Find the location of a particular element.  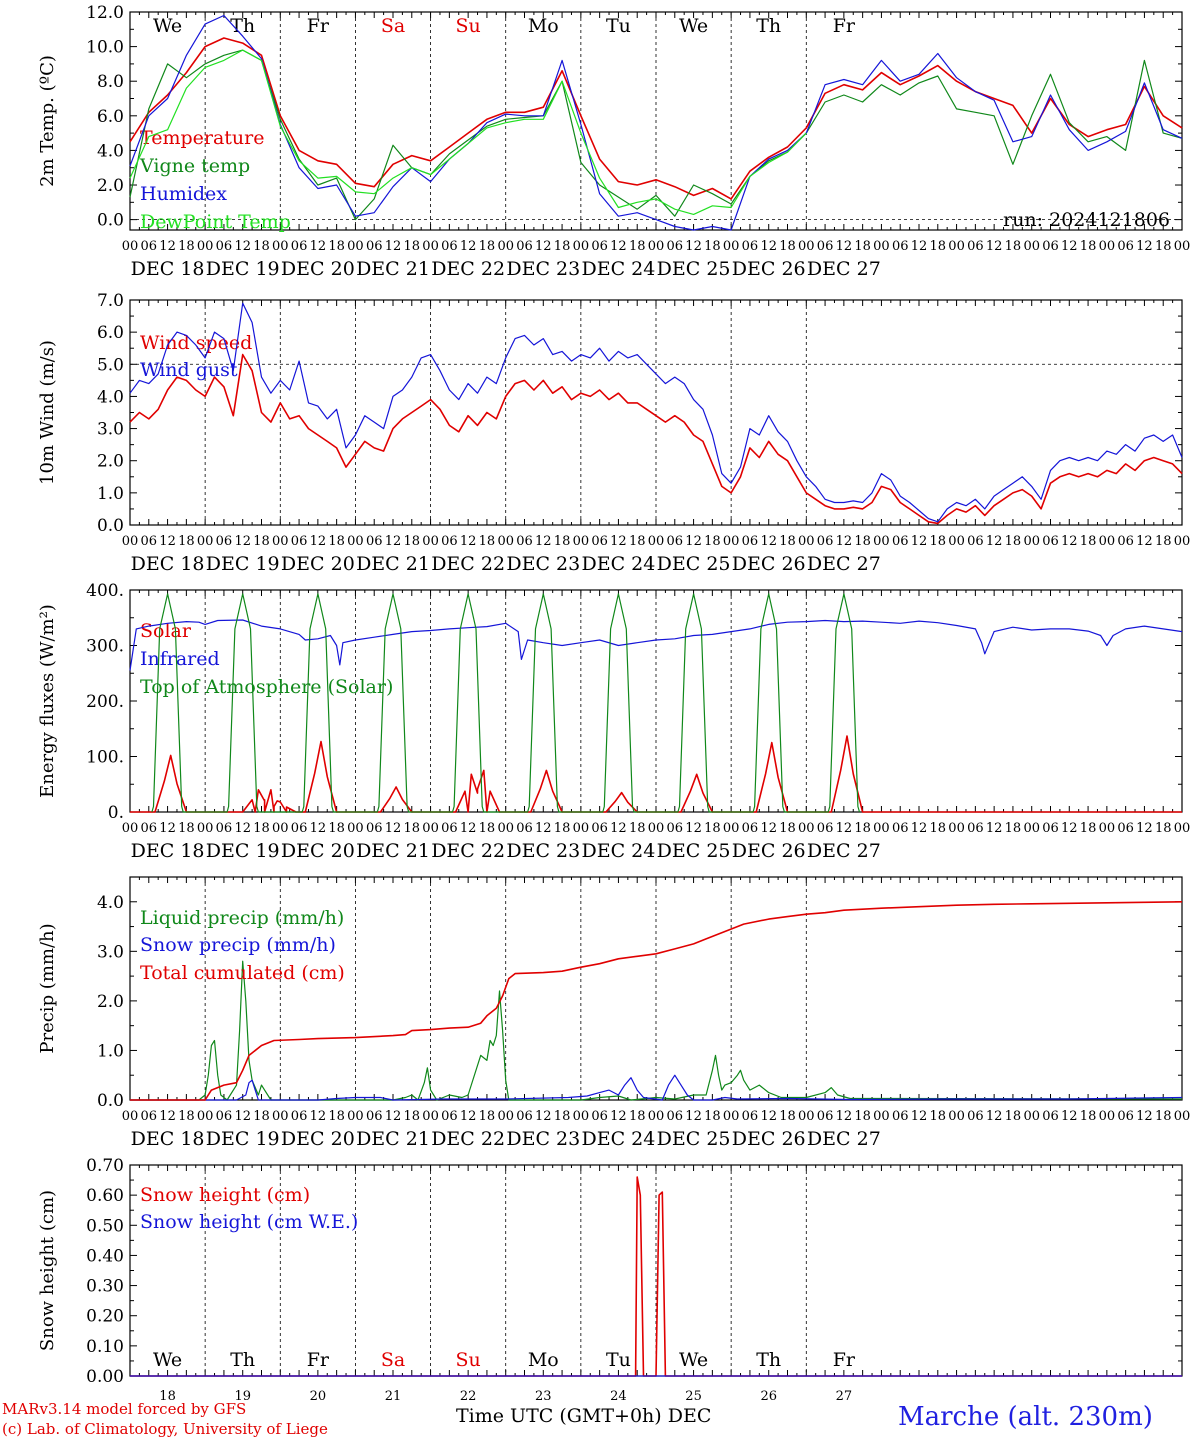

series-line-snow-precip-mm-h- is located at coordinates (656, 1087).